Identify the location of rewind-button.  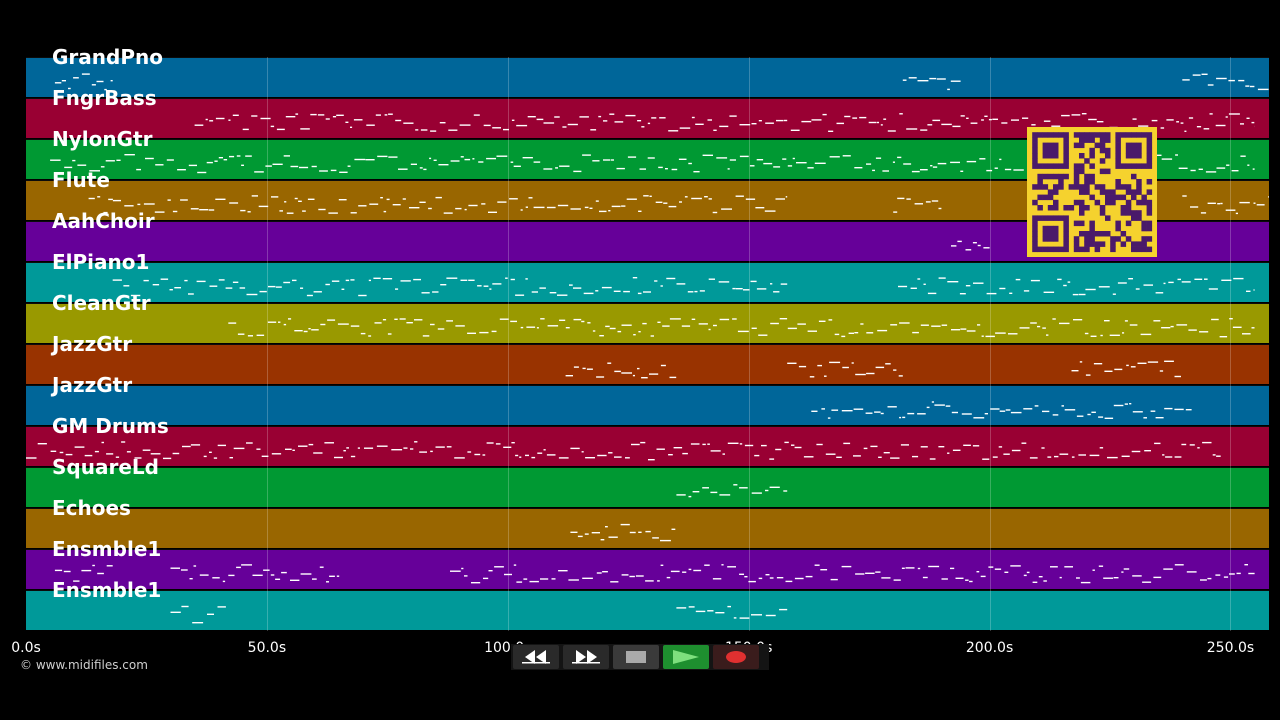
(536, 657).